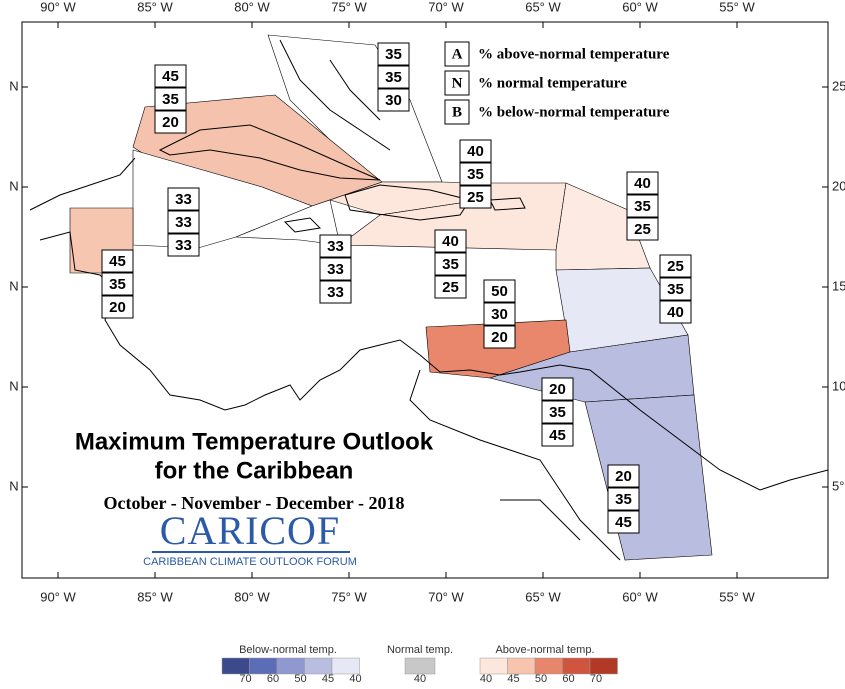 The image size is (845, 689). I want to click on key-letter: A, so click(457, 54).